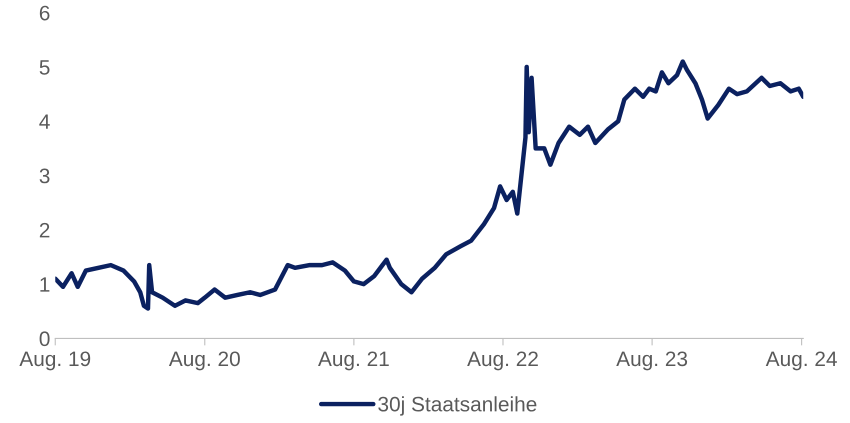 Image resolution: width=850 pixels, height=423 pixels. I want to click on x-tick-label: Aug. 21, so click(353, 360).